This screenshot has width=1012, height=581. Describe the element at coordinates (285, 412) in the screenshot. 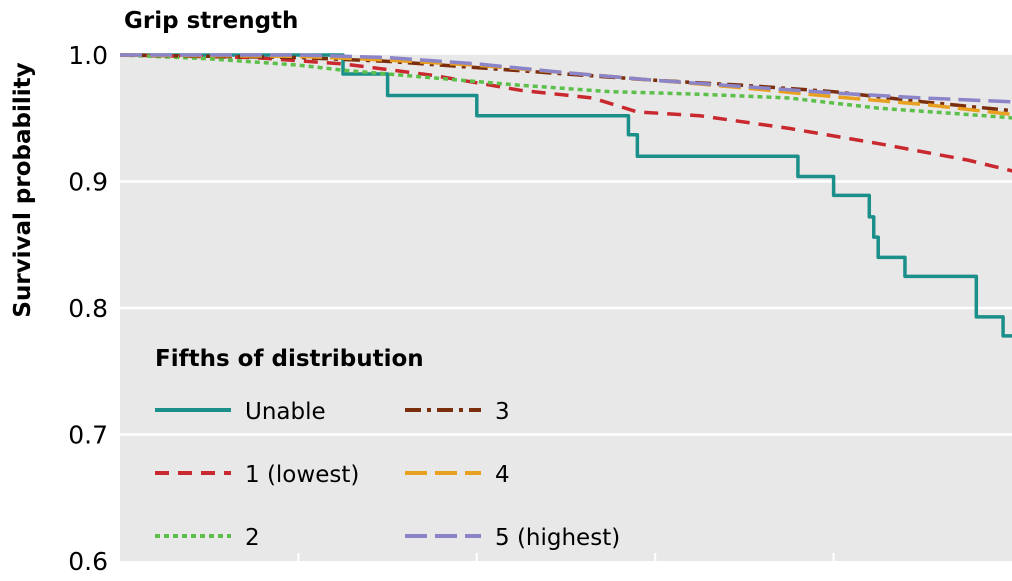

I see `legend-label-0: Unable` at that location.